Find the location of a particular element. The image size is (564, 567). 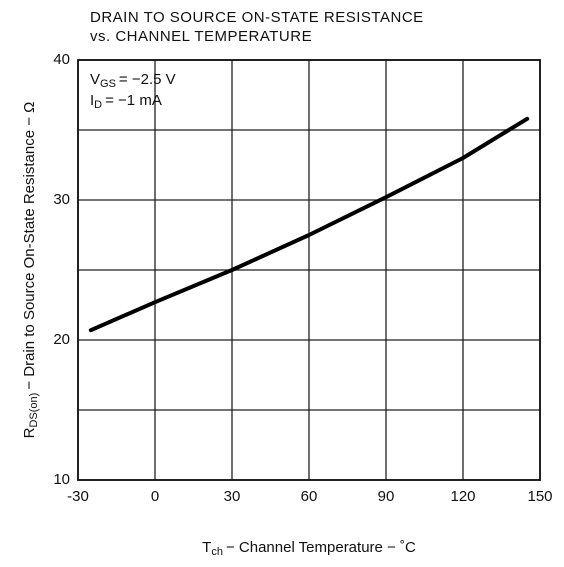

annotation: VGS = −2.5 V is located at coordinates (133, 80).